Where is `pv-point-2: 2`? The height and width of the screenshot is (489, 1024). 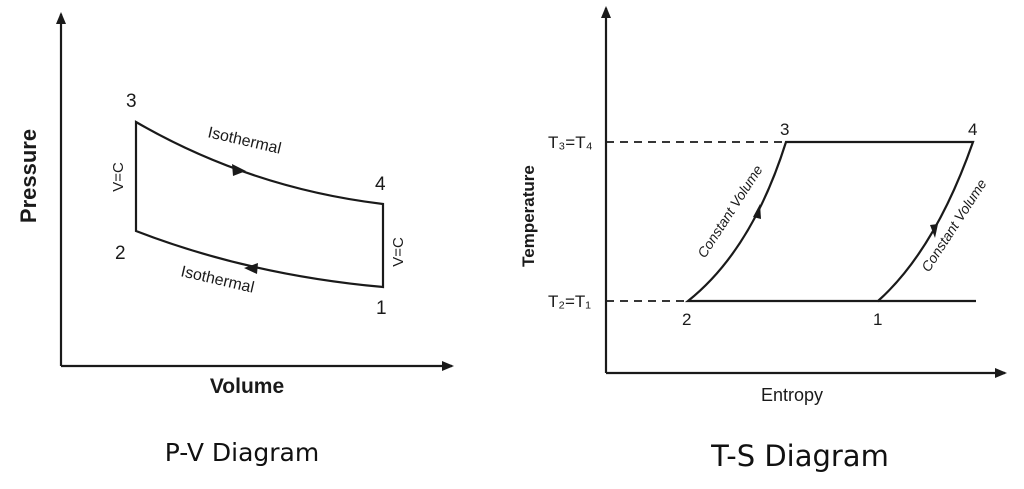
pv-point-2: 2 is located at coordinates (120, 253).